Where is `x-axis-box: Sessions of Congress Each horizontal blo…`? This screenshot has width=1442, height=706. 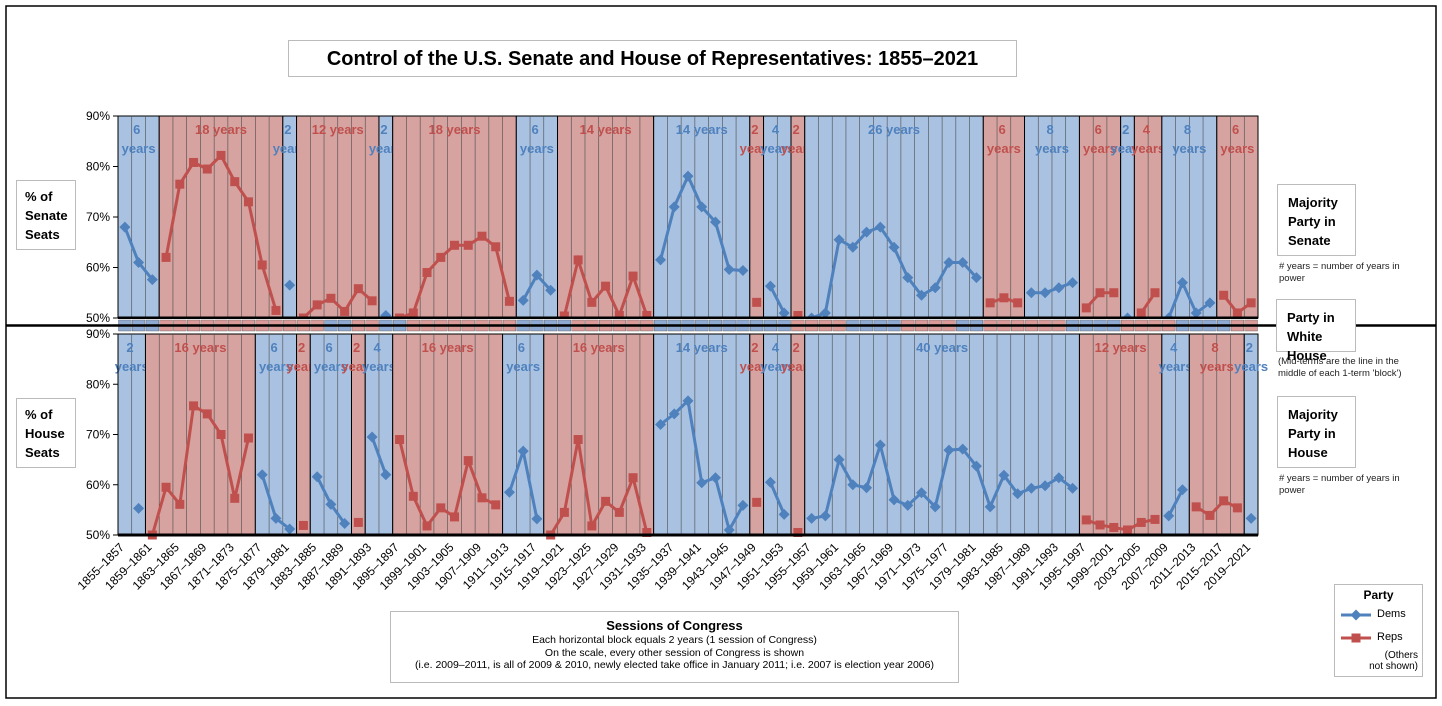
x-axis-box: Sessions of Congress Each horizontal blo… is located at coordinates (674, 647).